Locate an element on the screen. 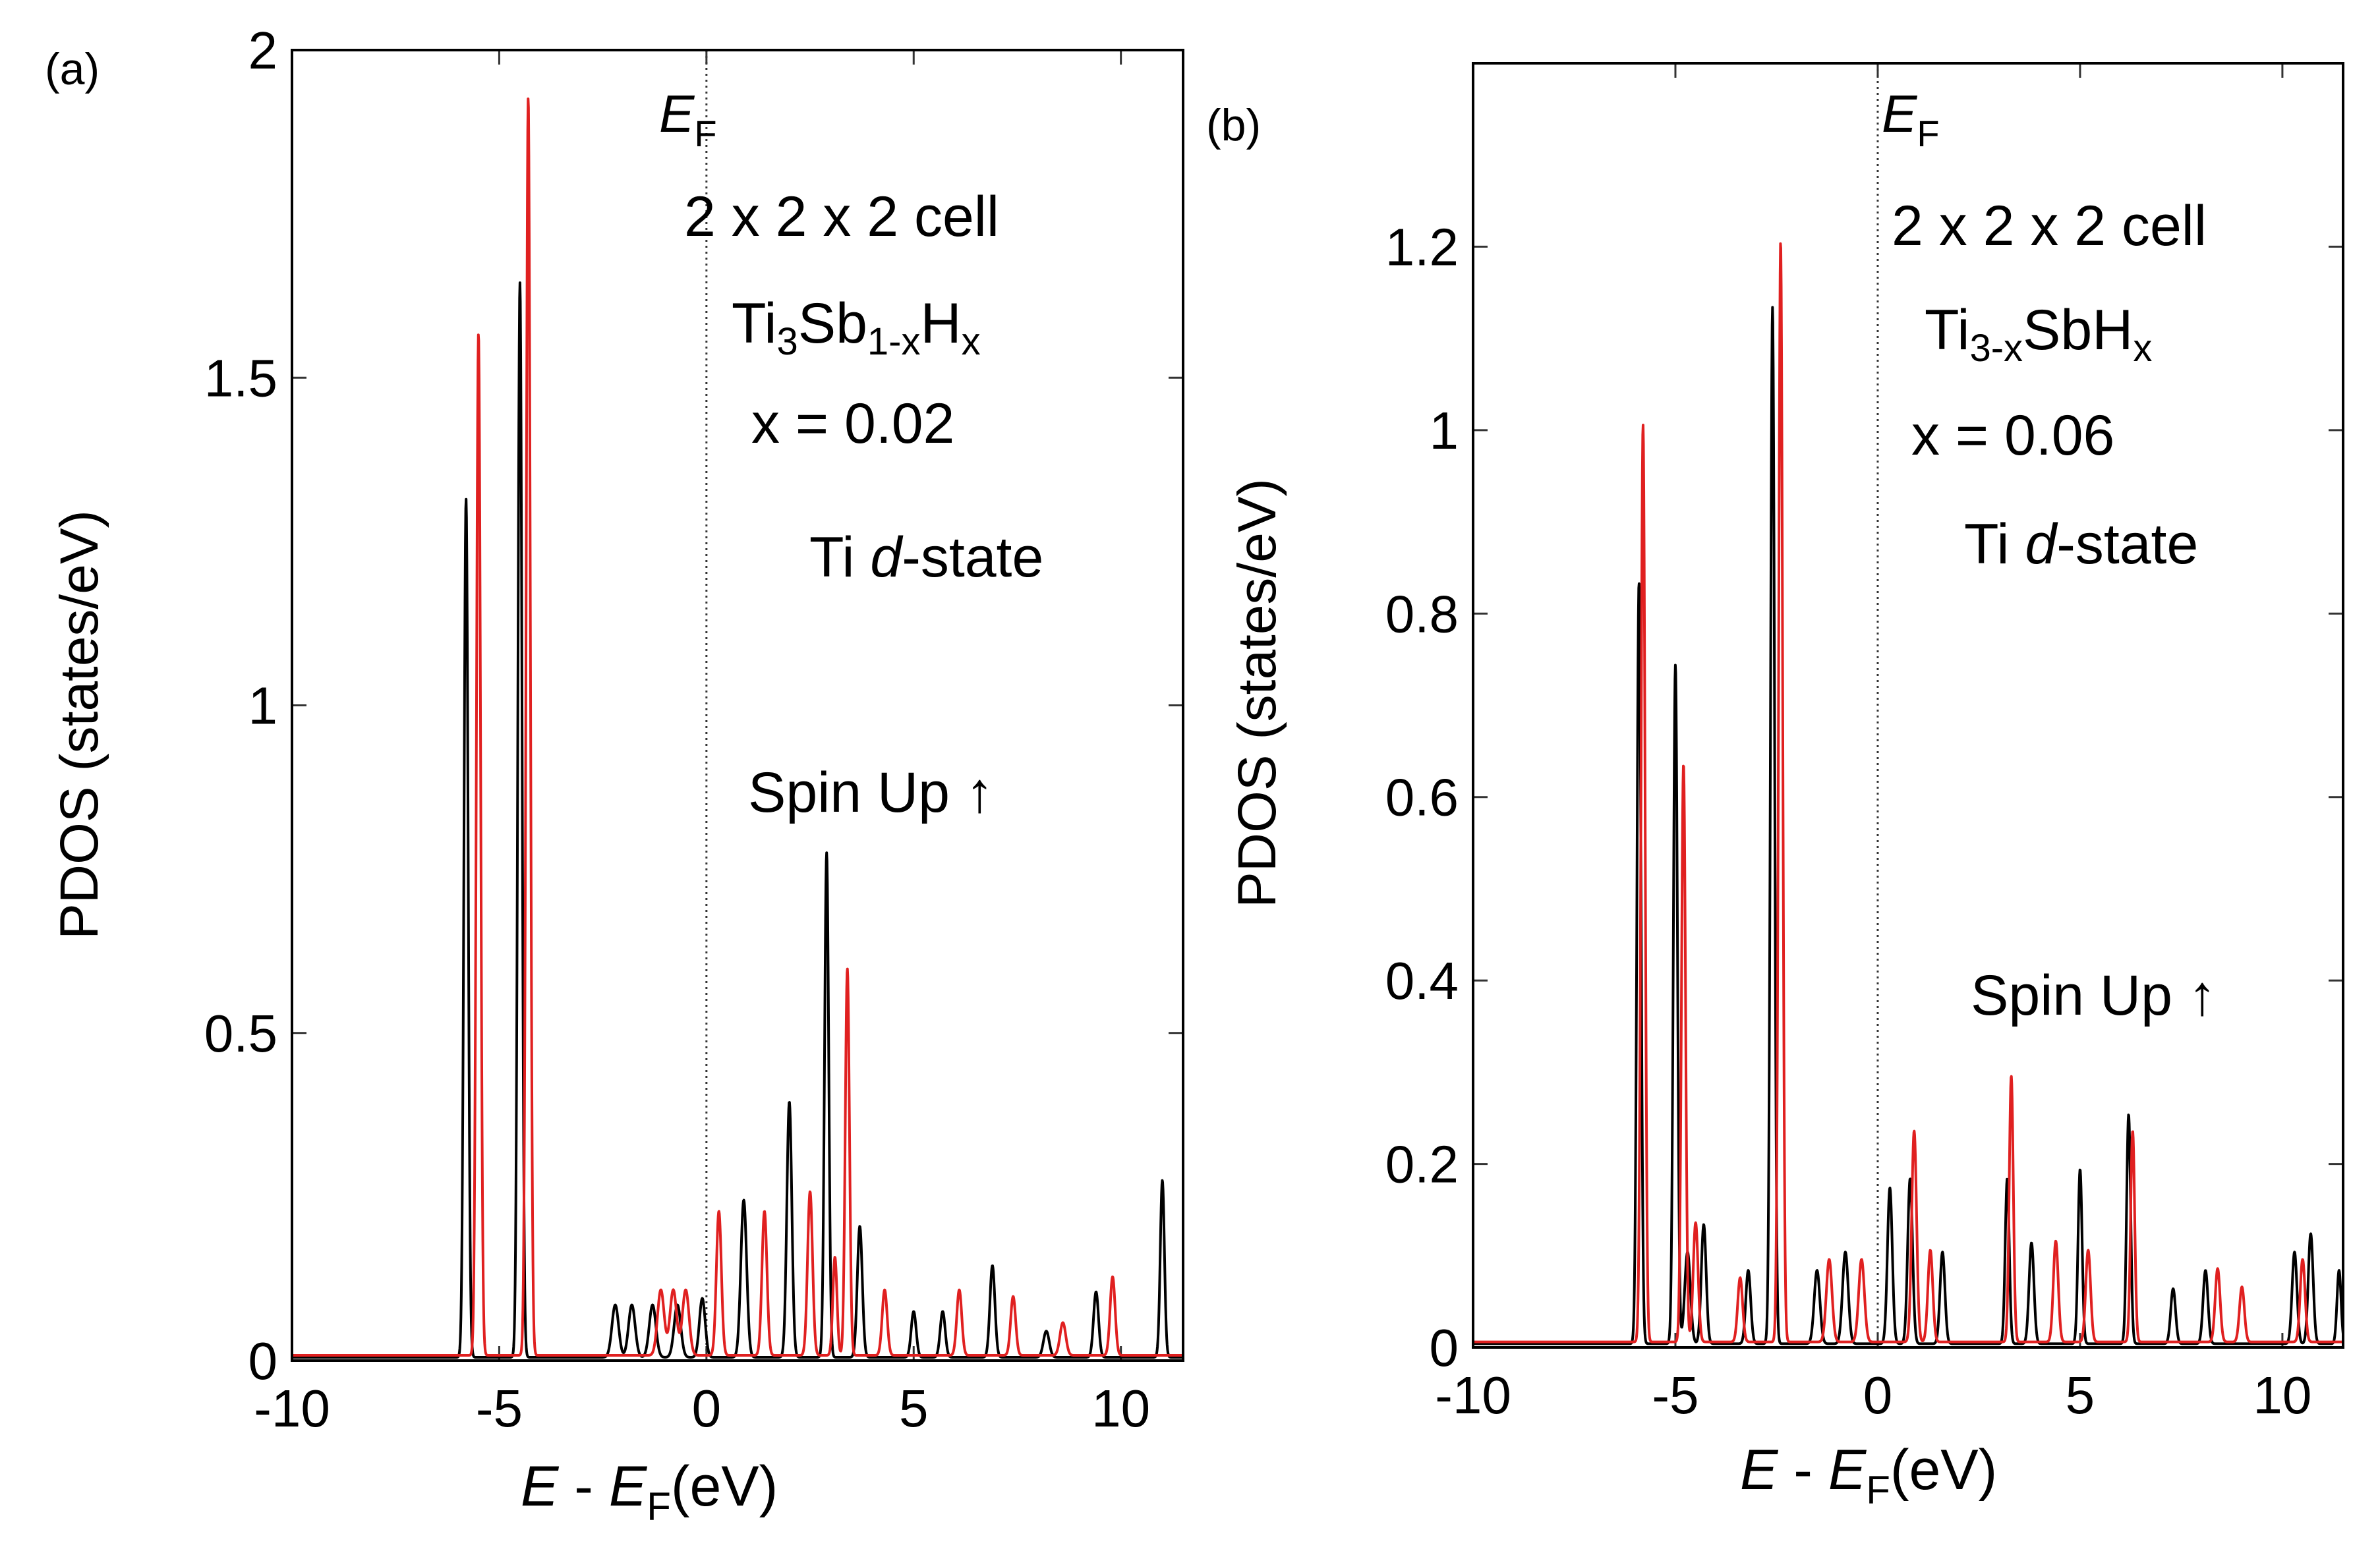 This screenshot has height=1553, width=2380. panel-b-y-tick-label: 0 is located at coordinates (1444, 1348).